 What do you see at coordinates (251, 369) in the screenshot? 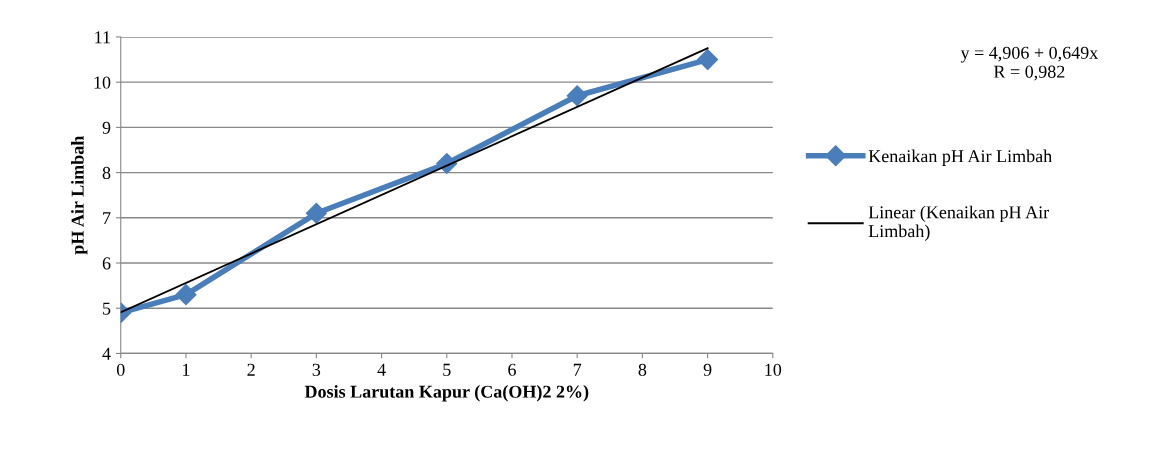
I see `x-tick-label: 2` at bounding box center [251, 369].